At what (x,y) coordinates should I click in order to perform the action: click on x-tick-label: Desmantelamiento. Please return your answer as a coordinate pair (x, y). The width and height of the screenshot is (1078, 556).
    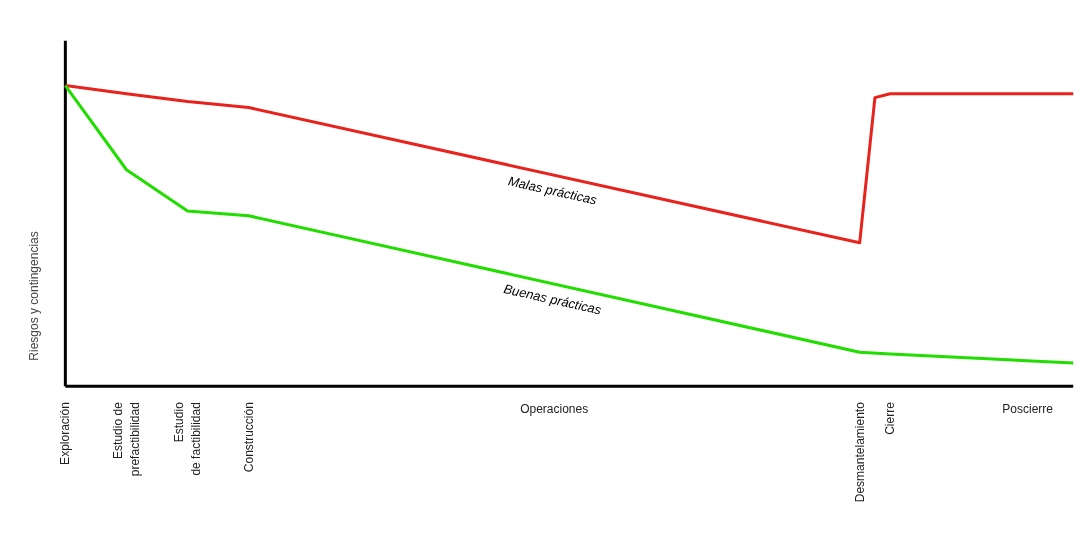
    Looking at the image, I should click on (859, 452).